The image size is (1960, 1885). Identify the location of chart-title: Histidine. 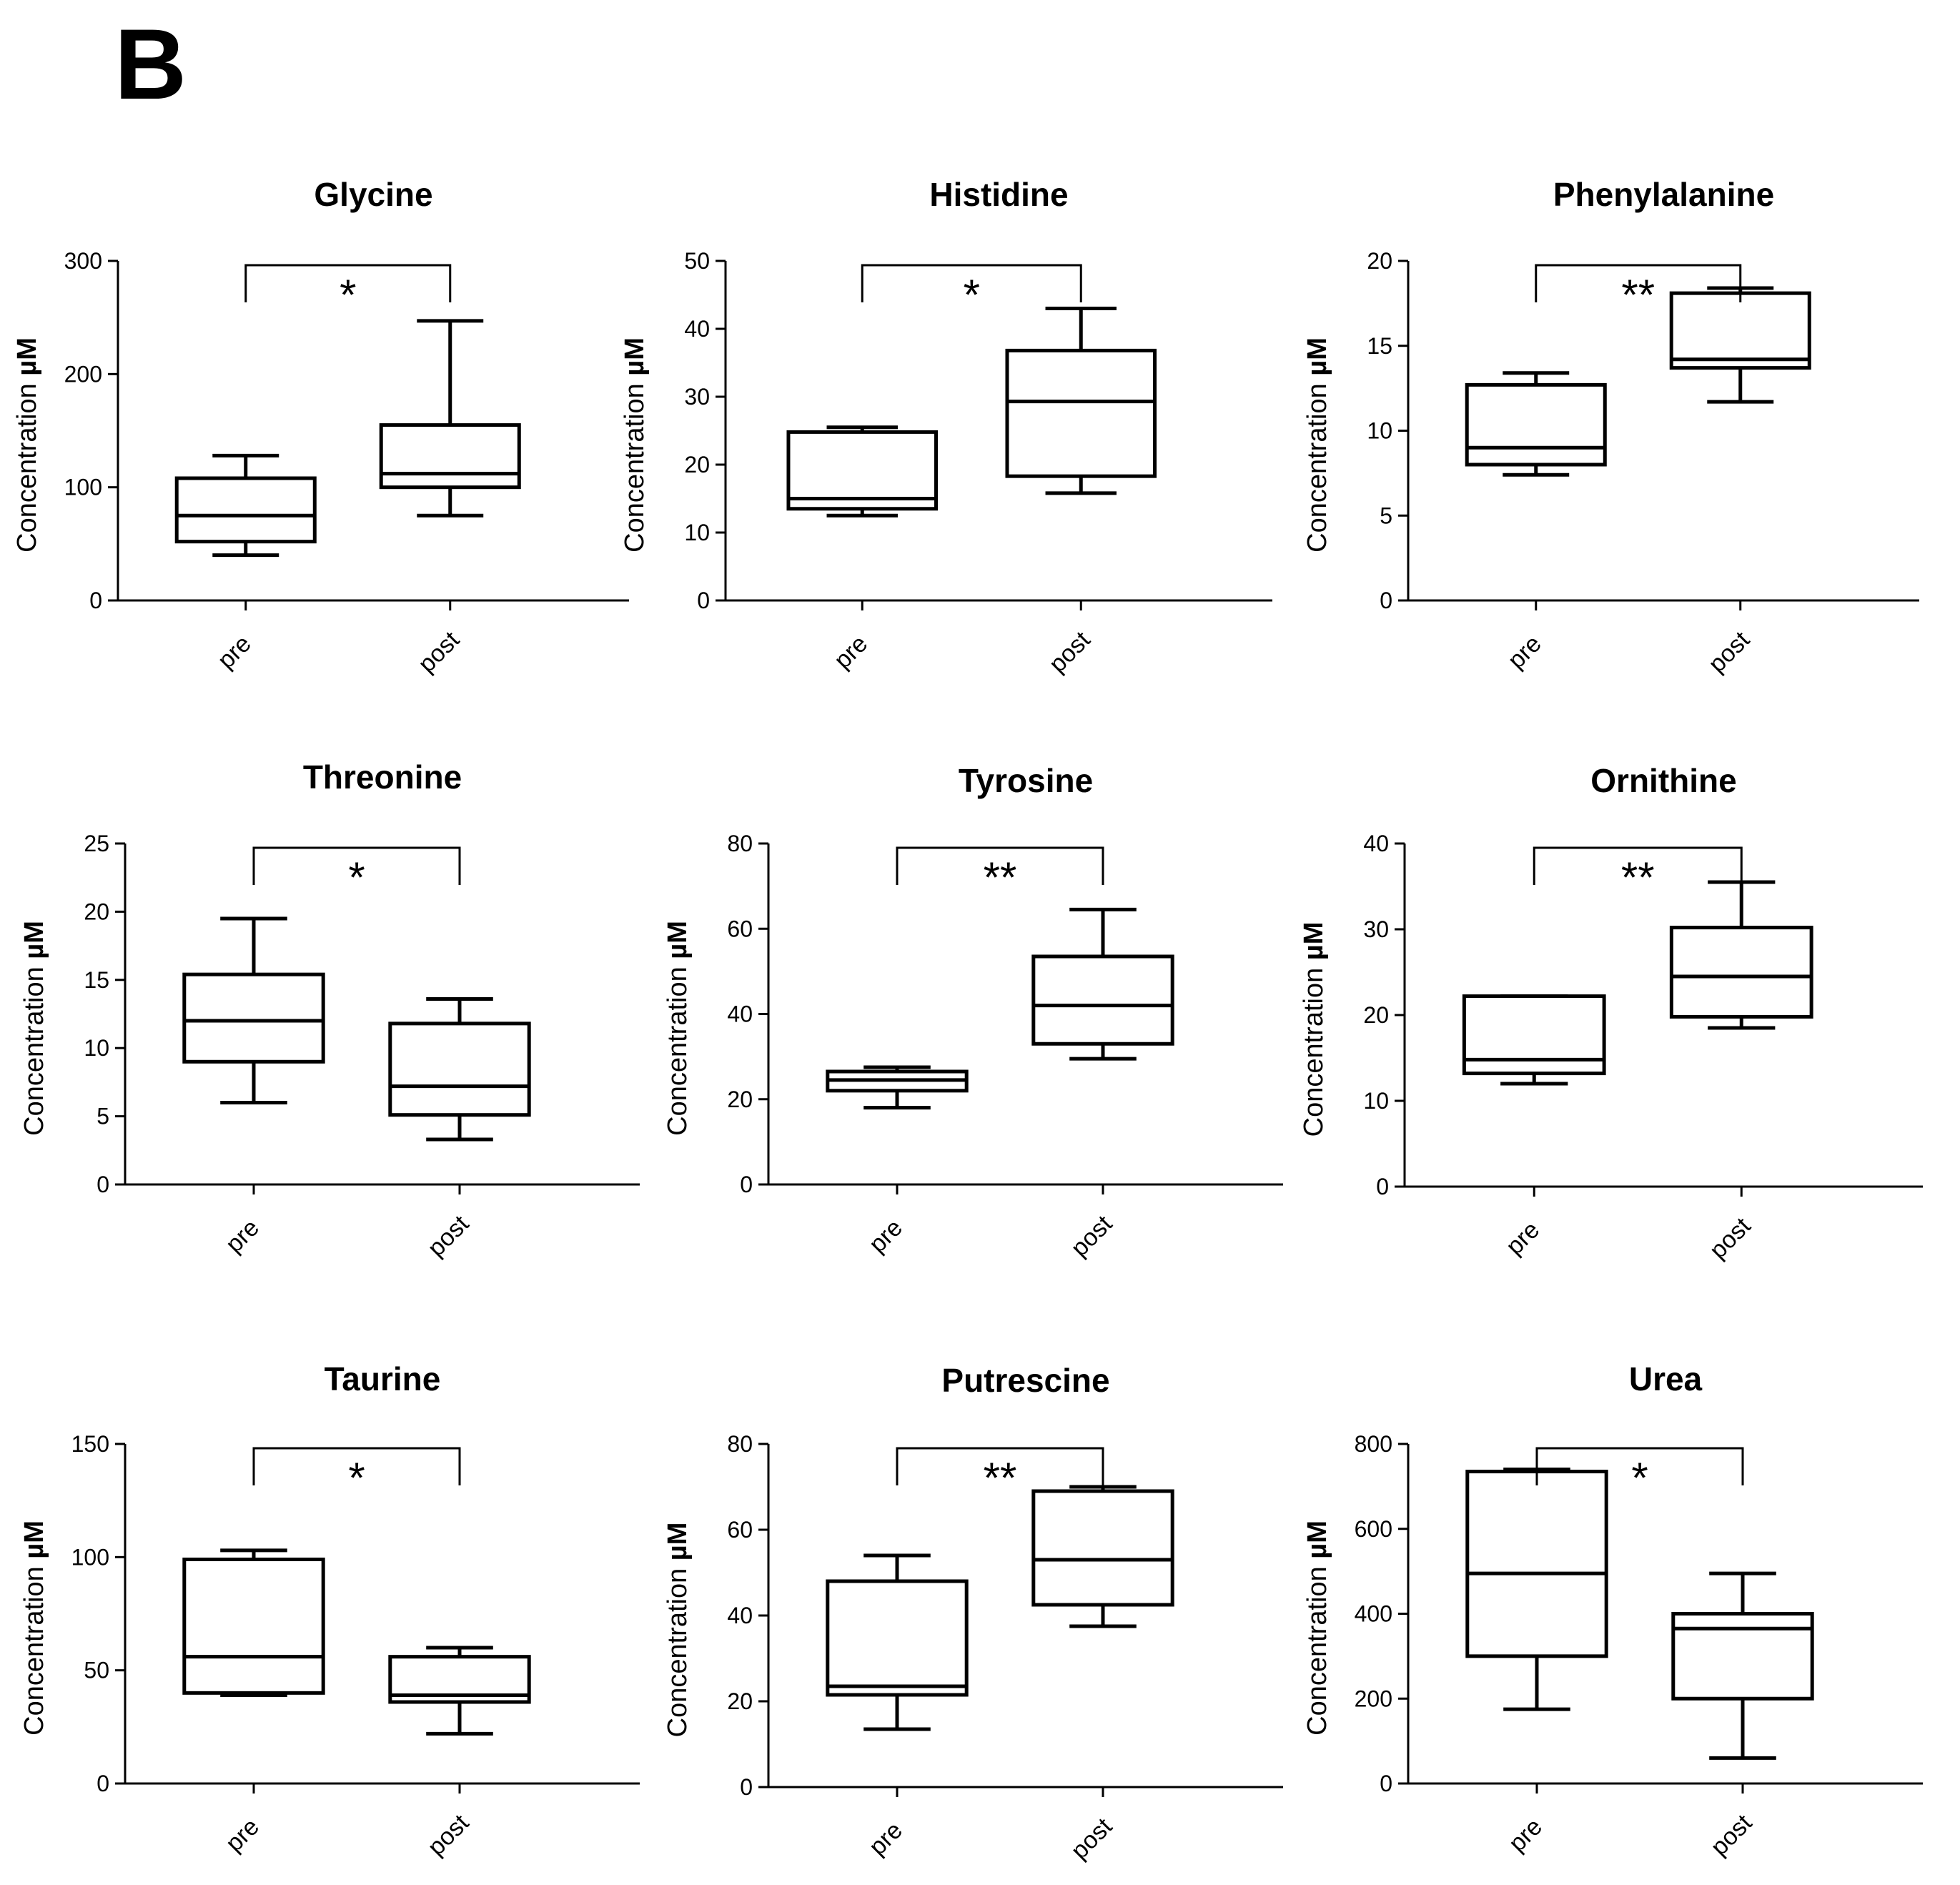
(998, 194).